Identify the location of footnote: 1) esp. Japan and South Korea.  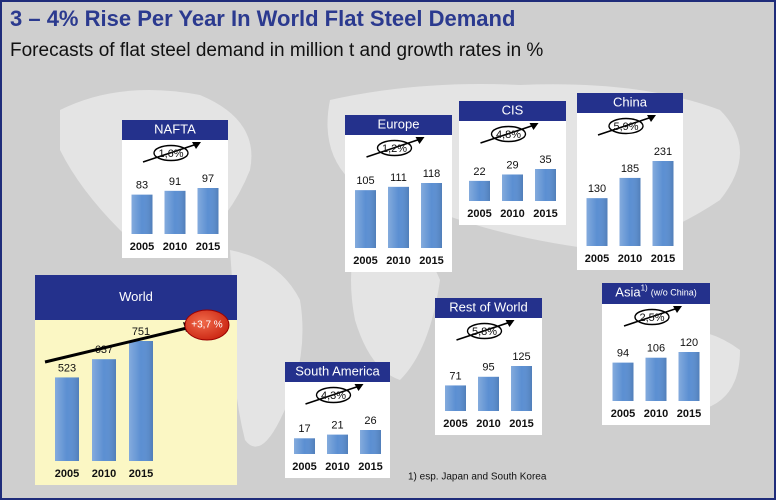
(477, 477).